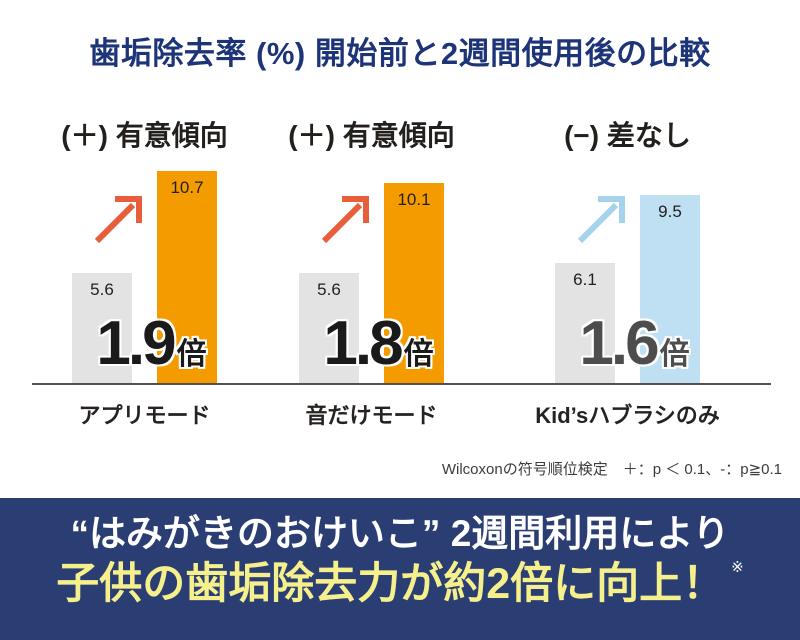 This screenshot has height=640, width=800. What do you see at coordinates (401, 384) in the screenshot?
I see `x-axis-line` at bounding box center [401, 384].